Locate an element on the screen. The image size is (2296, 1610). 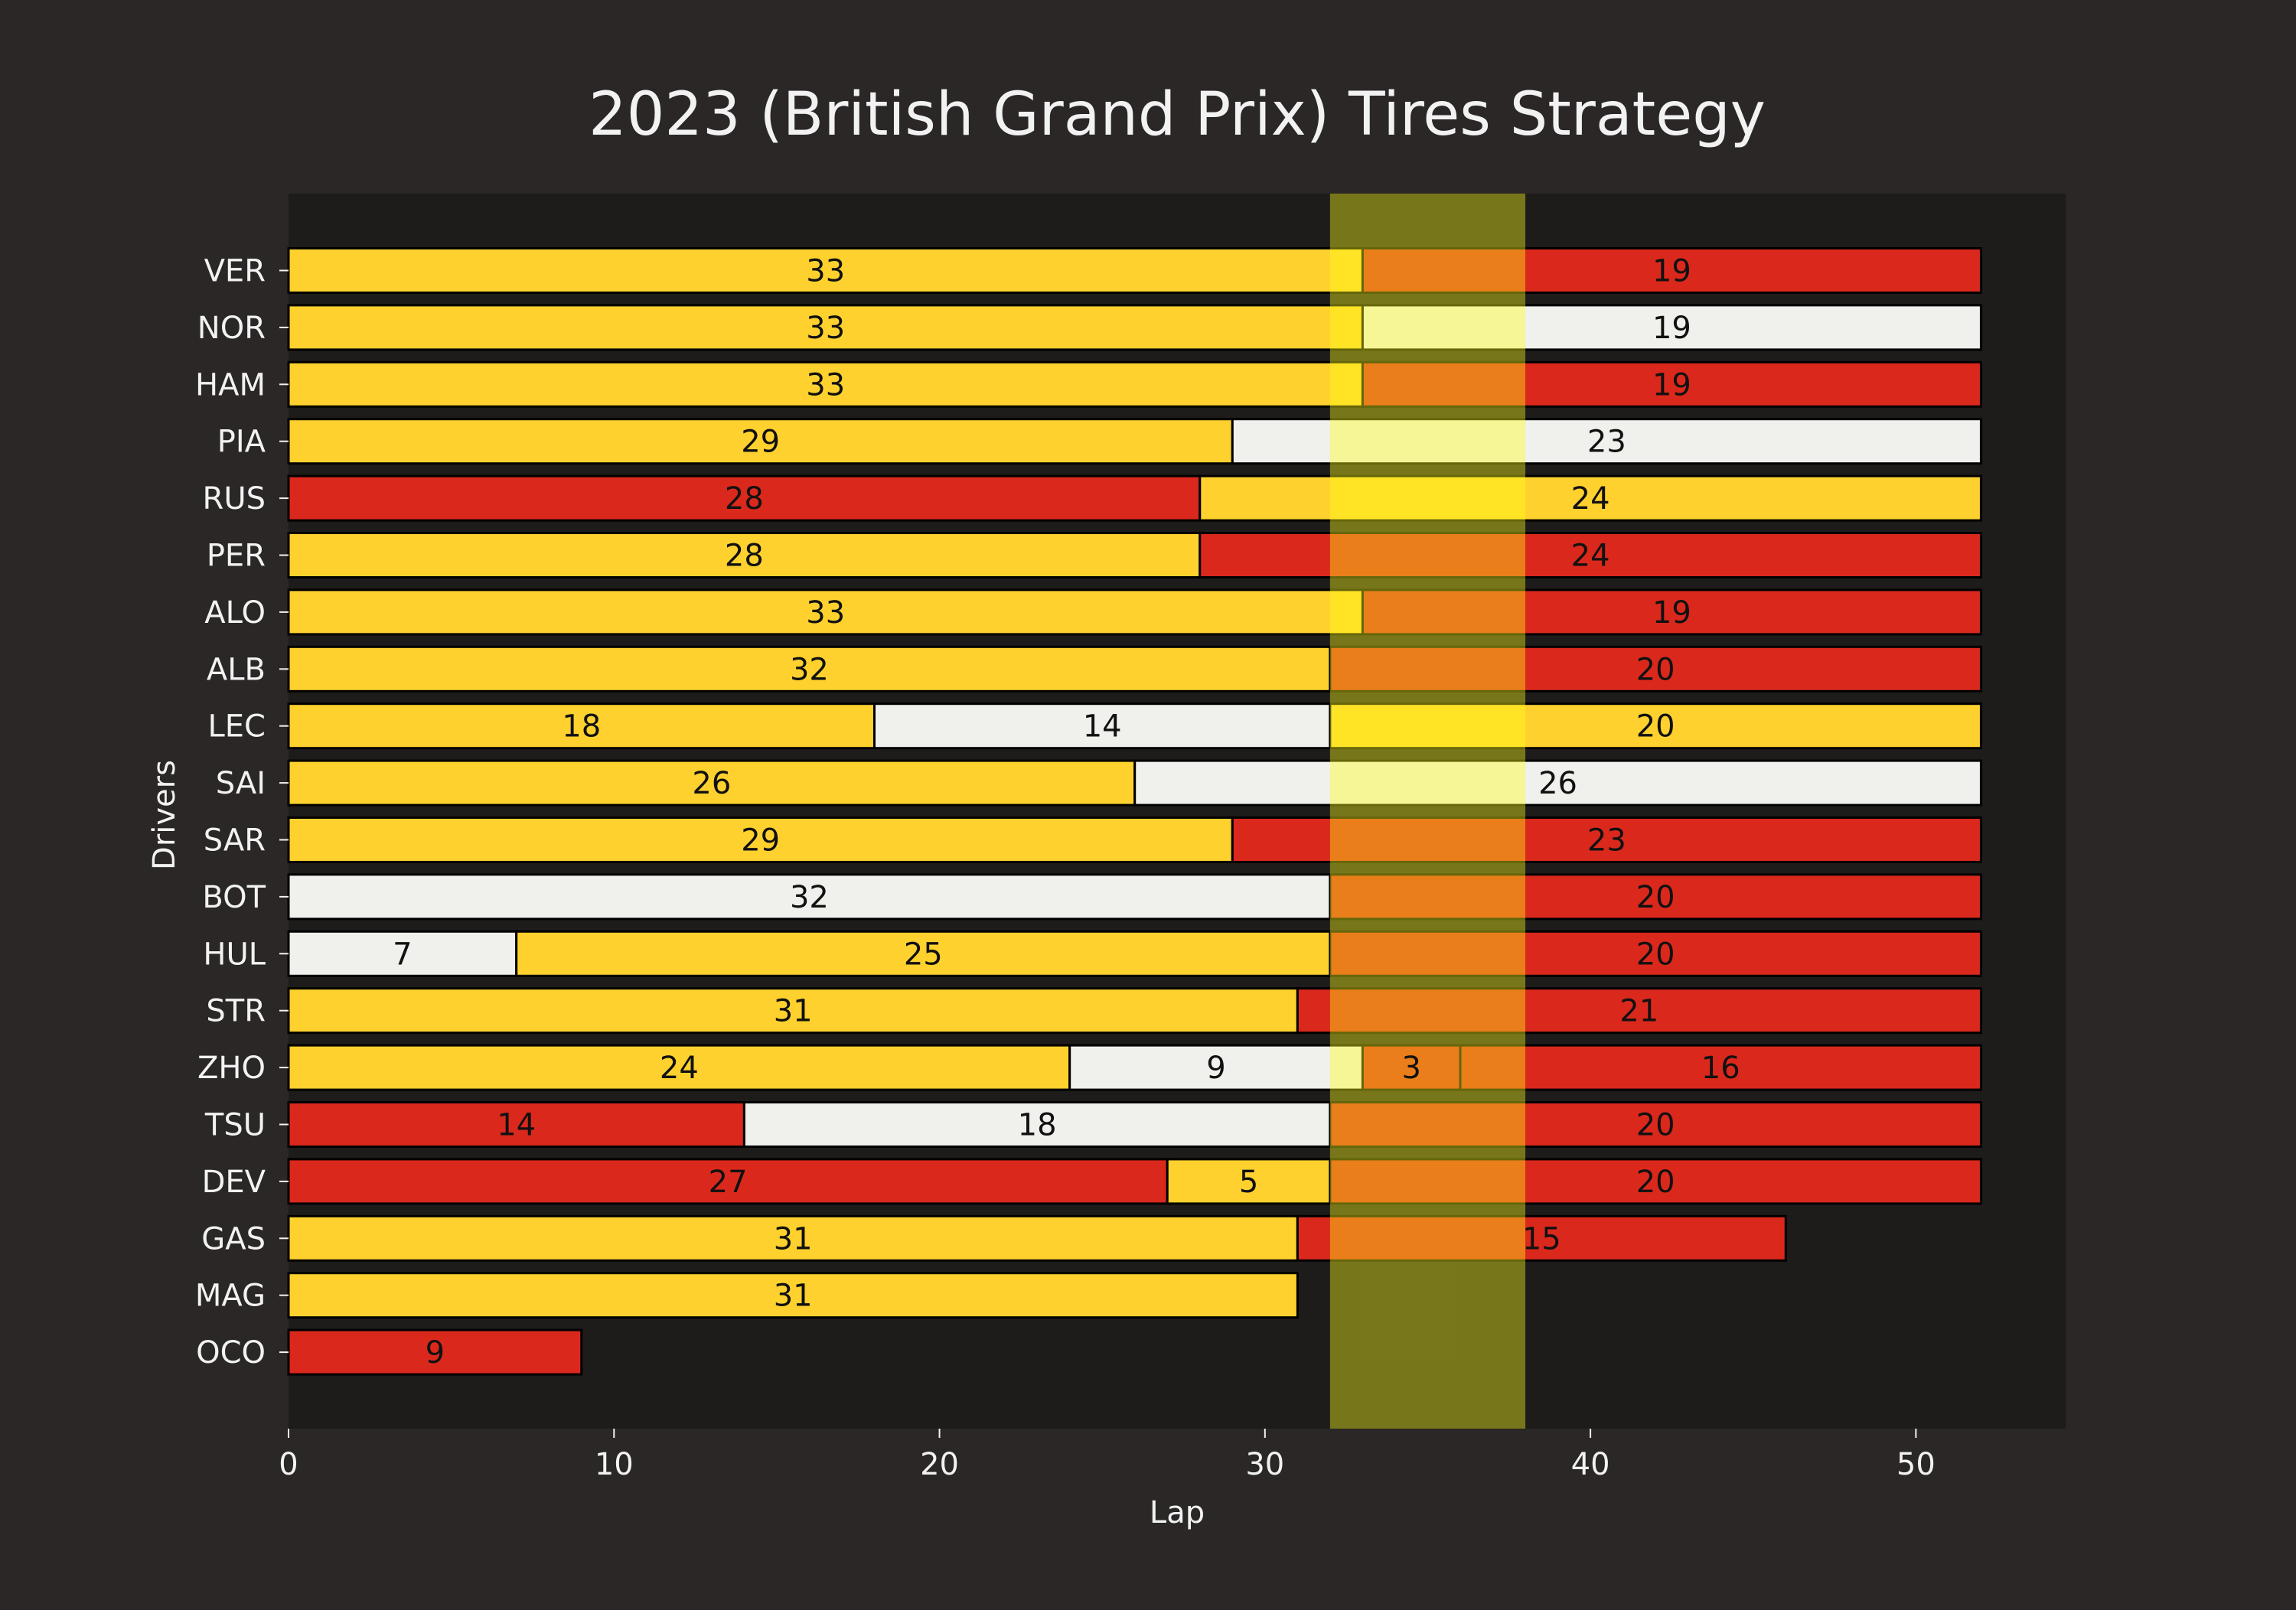
bar-label-sar-stint-2: 23 is located at coordinates (1606, 841).